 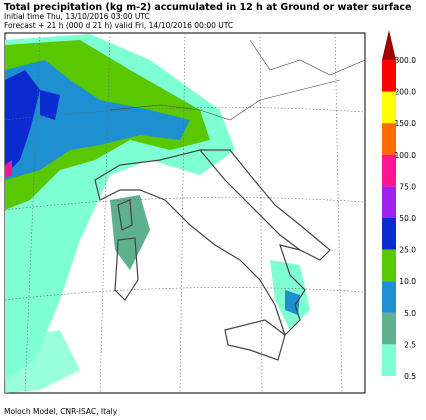 I want to click on footer: Moloch Model, CNR-ISAC, Italy, so click(x=61, y=411).